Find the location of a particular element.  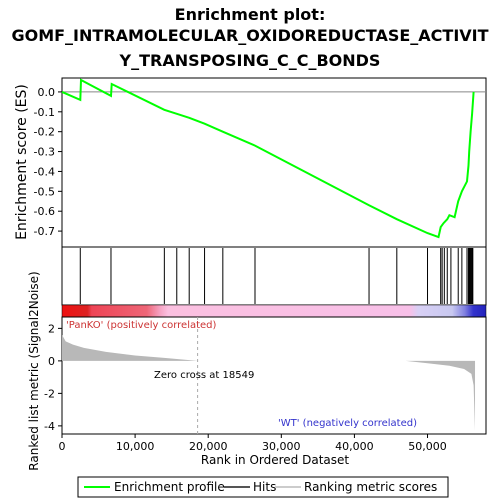

negative-correlation-label: 'WT' (negatively correlated) is located at coordinates (347, 423).